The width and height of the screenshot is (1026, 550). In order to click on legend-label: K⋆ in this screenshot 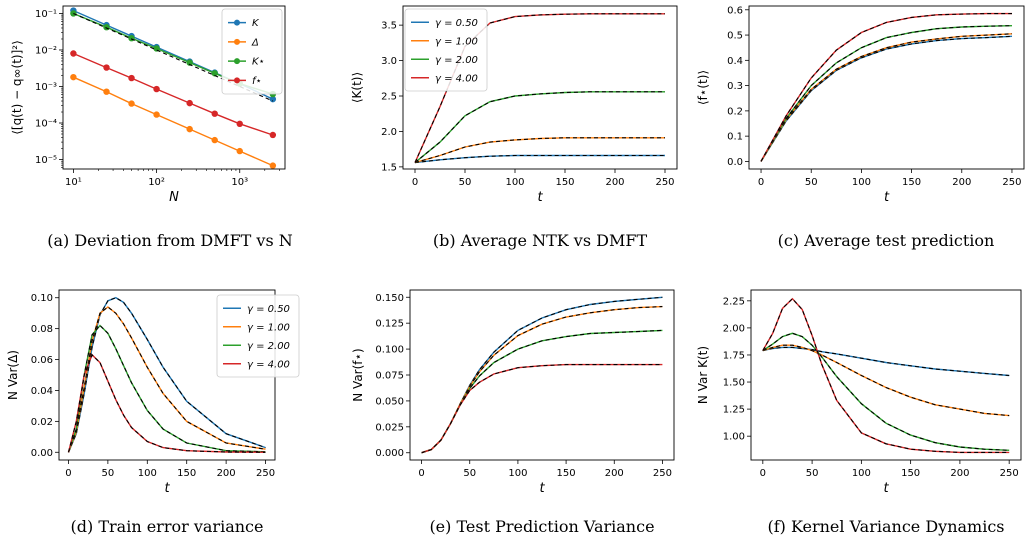, I will do `click(258, 62)`.